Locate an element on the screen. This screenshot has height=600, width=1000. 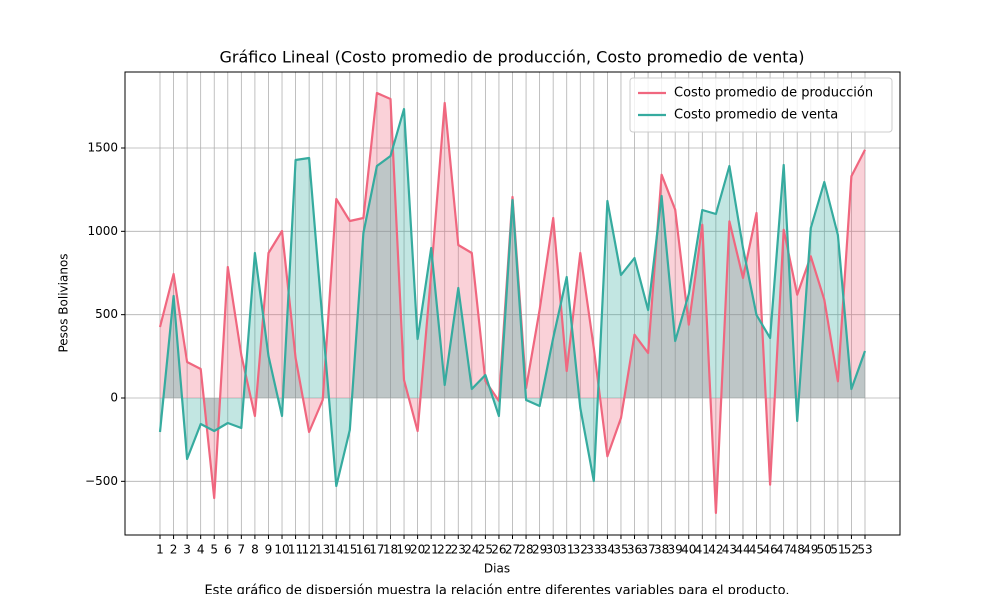
y-axis-label: Pesos Bolivianos is located at coordinates (64, 302).